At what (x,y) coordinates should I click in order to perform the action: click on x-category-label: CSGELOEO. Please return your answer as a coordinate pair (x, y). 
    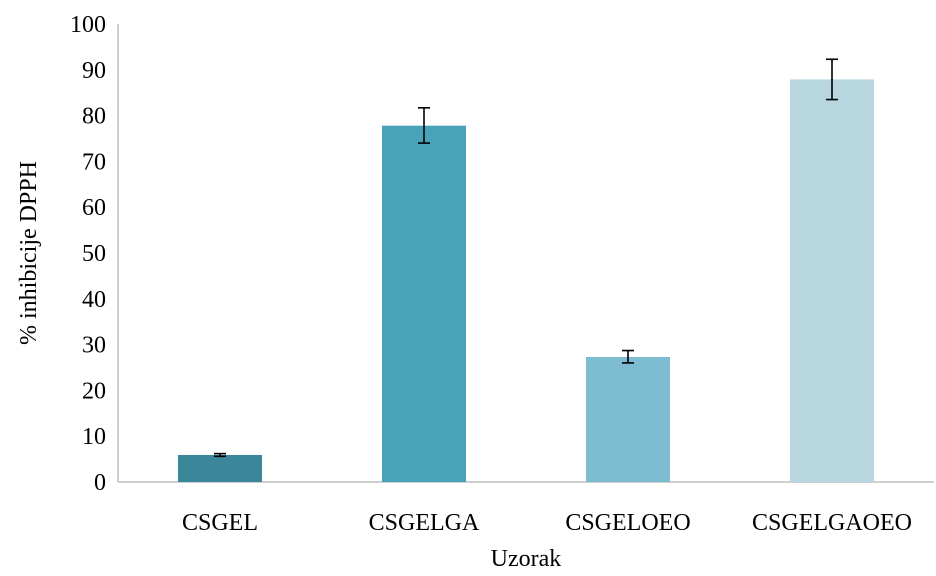
    Looking at the image, I should click on (627, 523).